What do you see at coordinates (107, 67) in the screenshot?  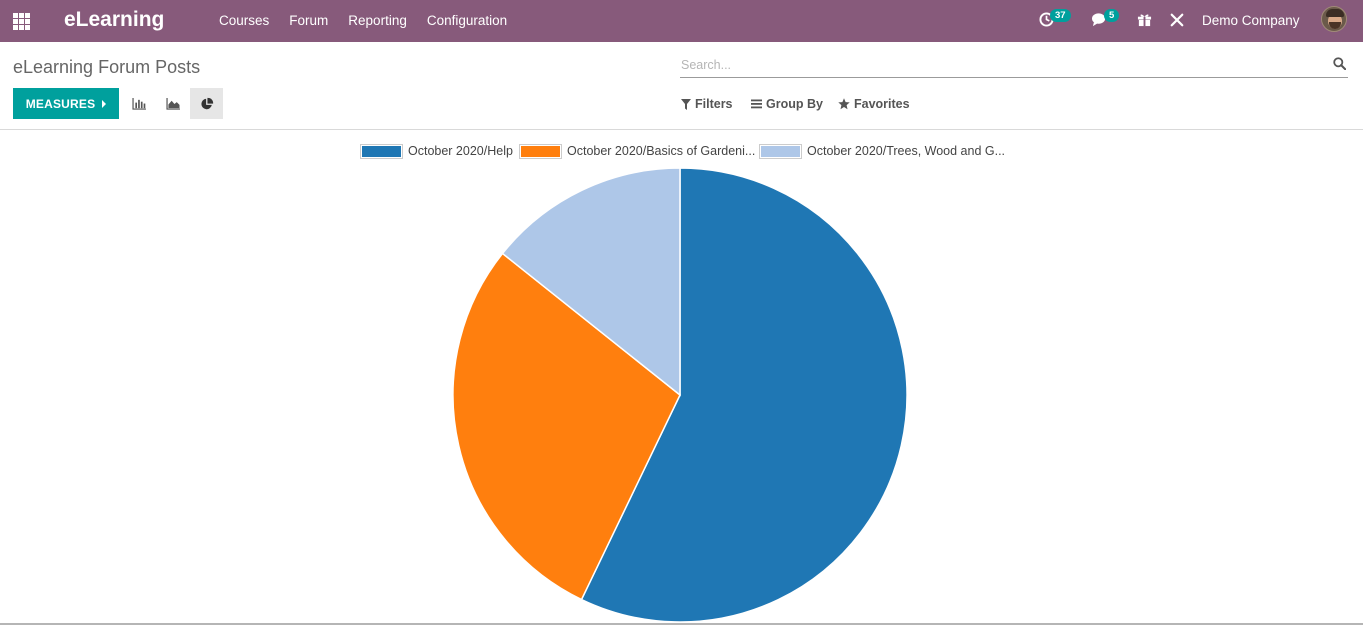 I see `page-title: eLearning Forum Posts` at bounding box center [107, 67].